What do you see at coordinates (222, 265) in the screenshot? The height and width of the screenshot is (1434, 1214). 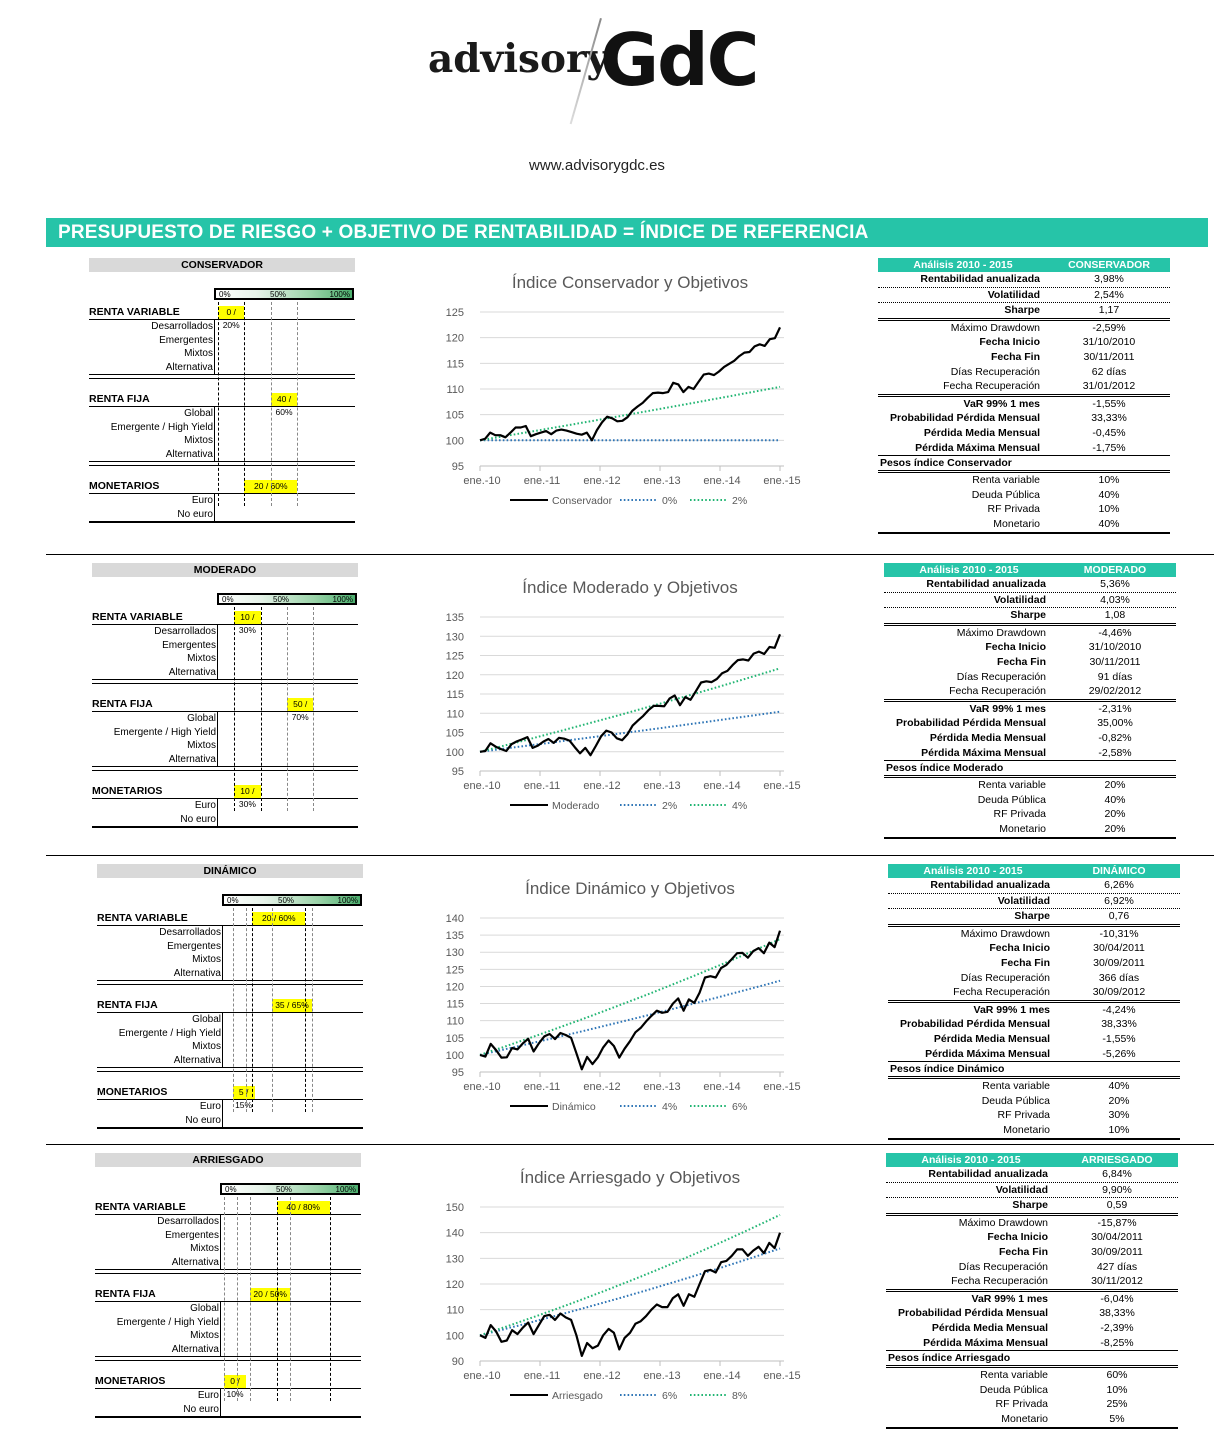 I see `allocation-table-title: CONSERVADOR` at bounding box center [222, 265].